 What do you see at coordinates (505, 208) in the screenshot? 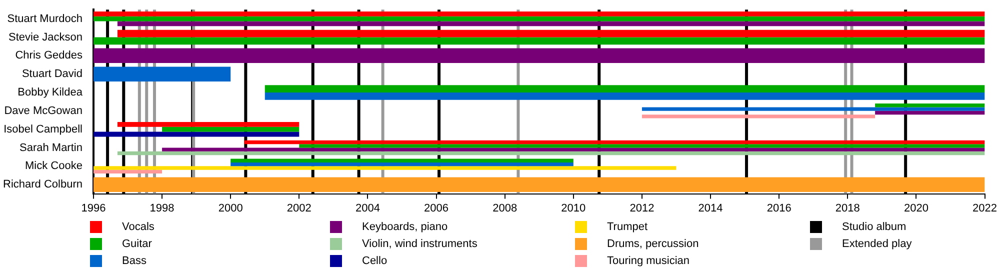
I see `x-tick-label: 2008` at bounding box center [505, 208].